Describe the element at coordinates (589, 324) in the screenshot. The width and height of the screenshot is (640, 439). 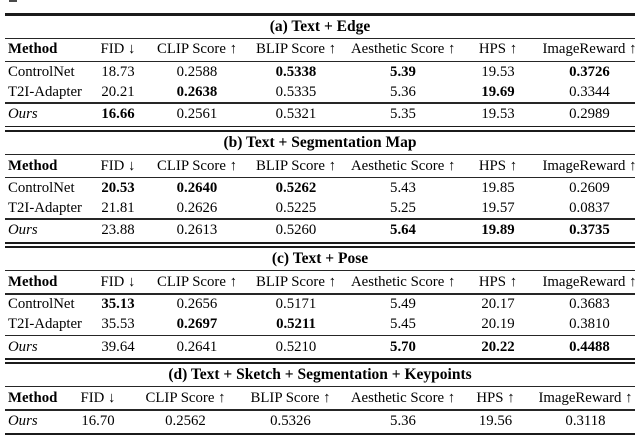
I see `cell-imagereward: 0.3810` at that location.